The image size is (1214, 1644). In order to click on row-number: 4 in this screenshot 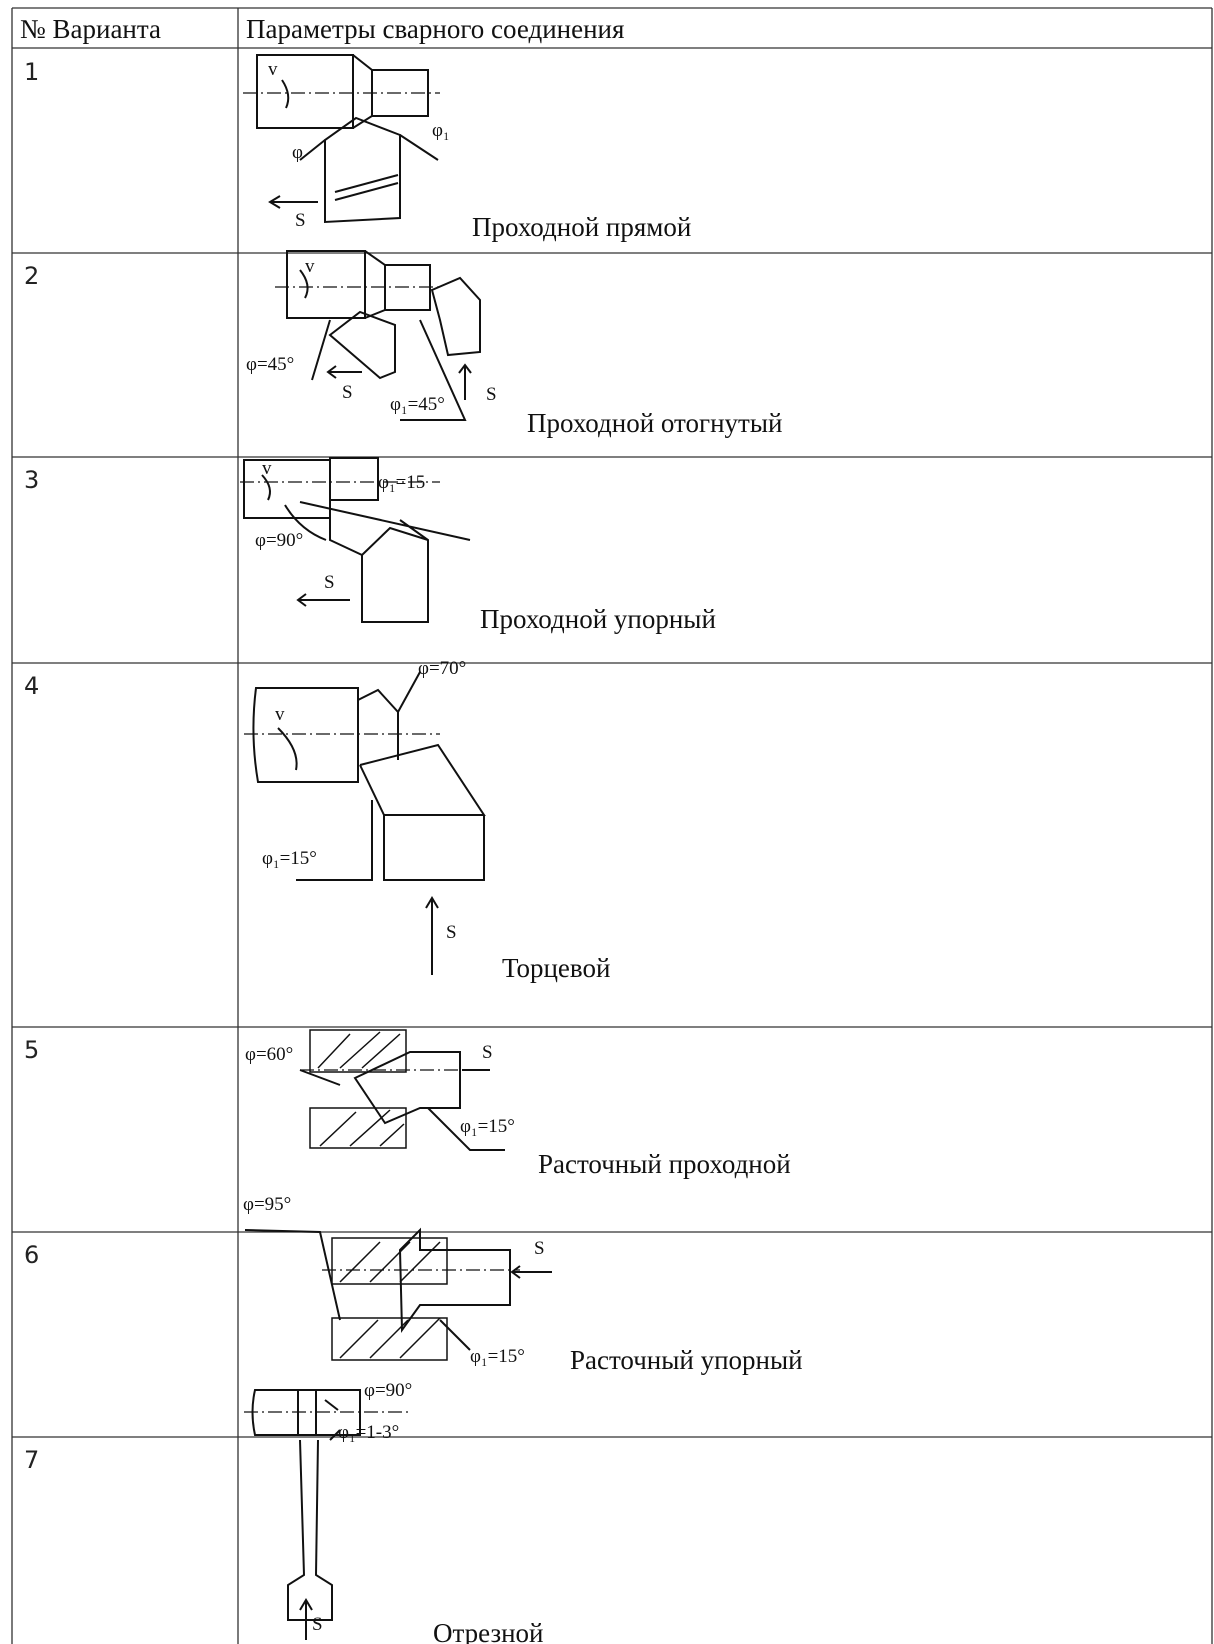, I will do `click(31, 686)`.